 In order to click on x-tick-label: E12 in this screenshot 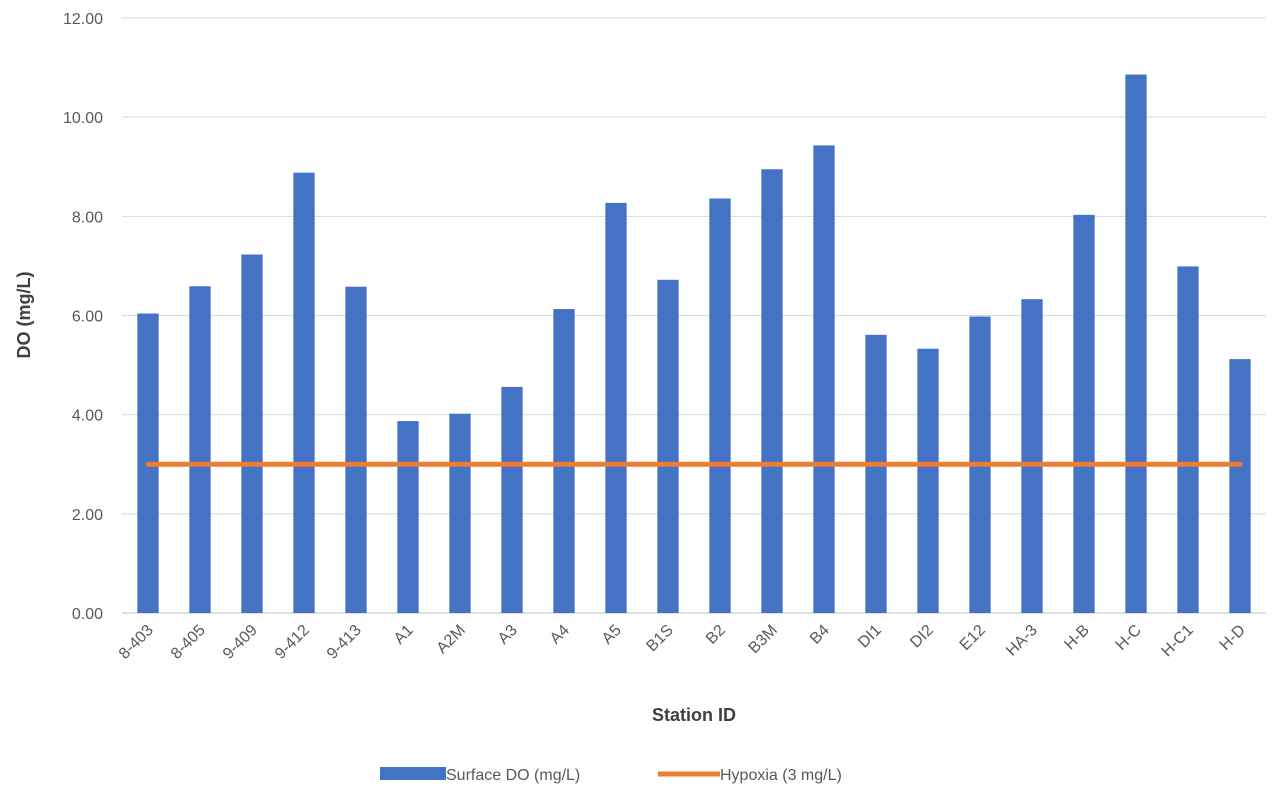, I will do `click(973, 638)`.